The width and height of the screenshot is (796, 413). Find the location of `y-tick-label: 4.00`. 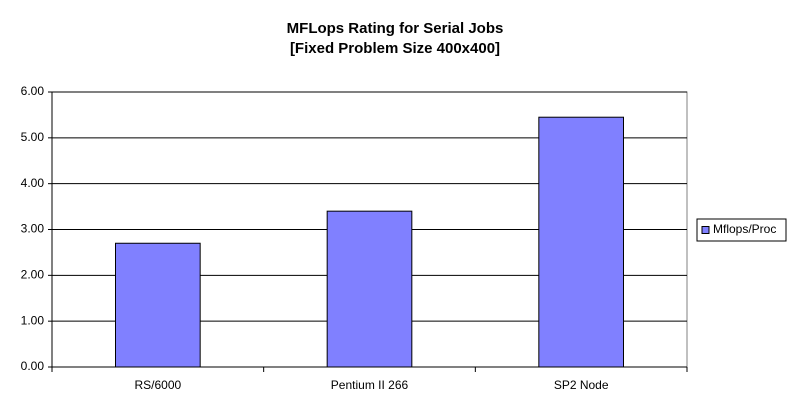

y-tick-label: 4.00 is located at coordinates (33, 183).